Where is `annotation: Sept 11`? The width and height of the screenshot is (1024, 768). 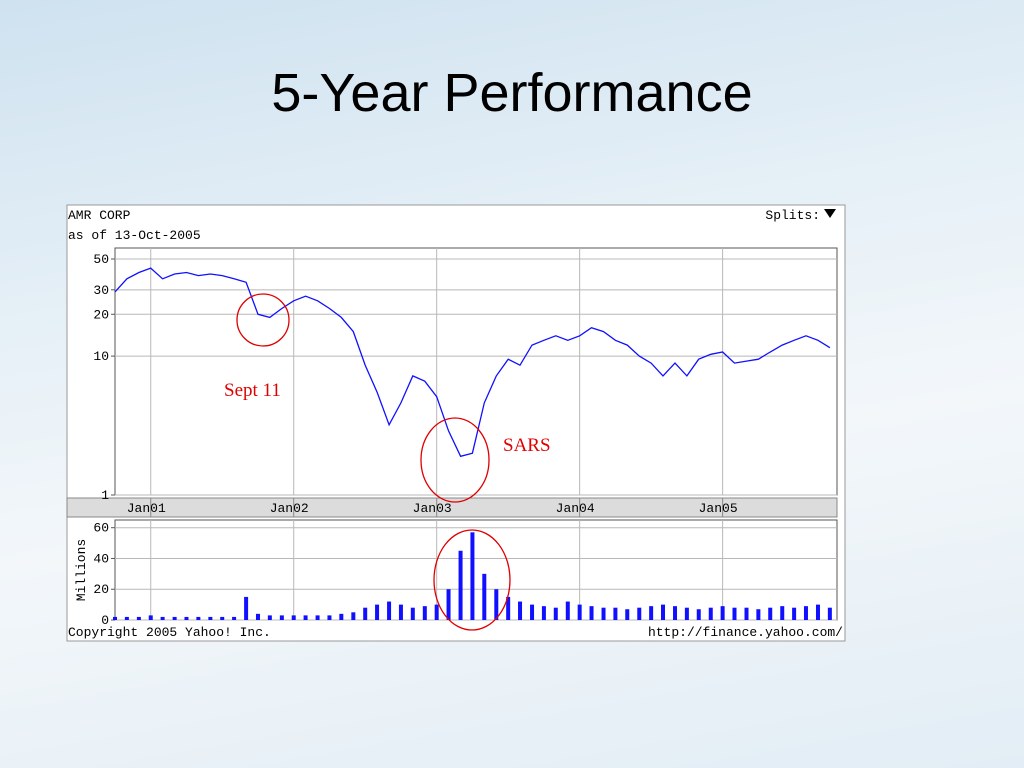
annotation: Sept 11 is located at coordinates (252, 390).